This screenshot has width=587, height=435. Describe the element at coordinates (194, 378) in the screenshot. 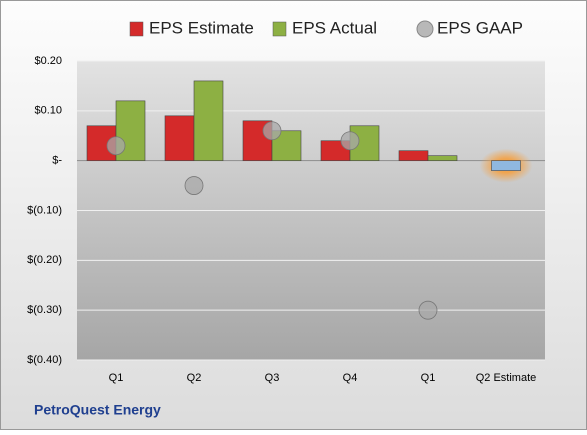

I see `x-tick-label: Q2` at that location.